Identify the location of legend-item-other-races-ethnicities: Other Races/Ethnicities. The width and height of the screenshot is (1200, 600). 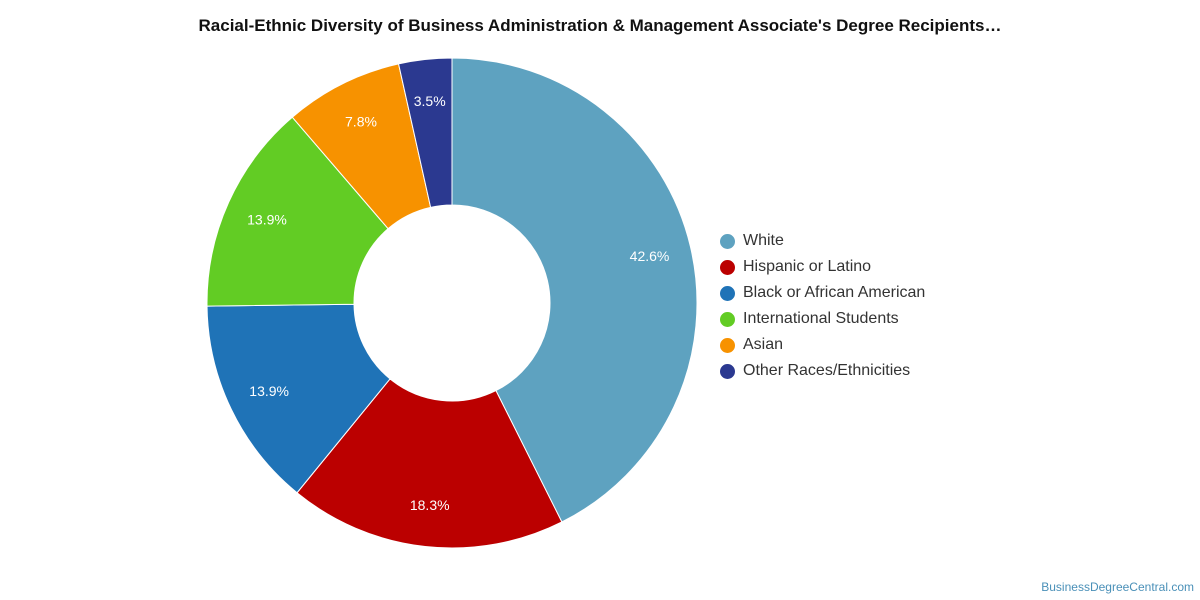
(822, 371).